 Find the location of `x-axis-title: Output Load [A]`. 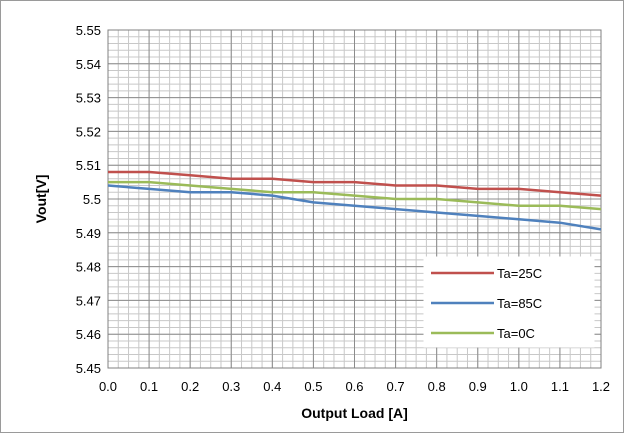

x-axis-title: Output Load [A] is located at coordinates (354, 413).